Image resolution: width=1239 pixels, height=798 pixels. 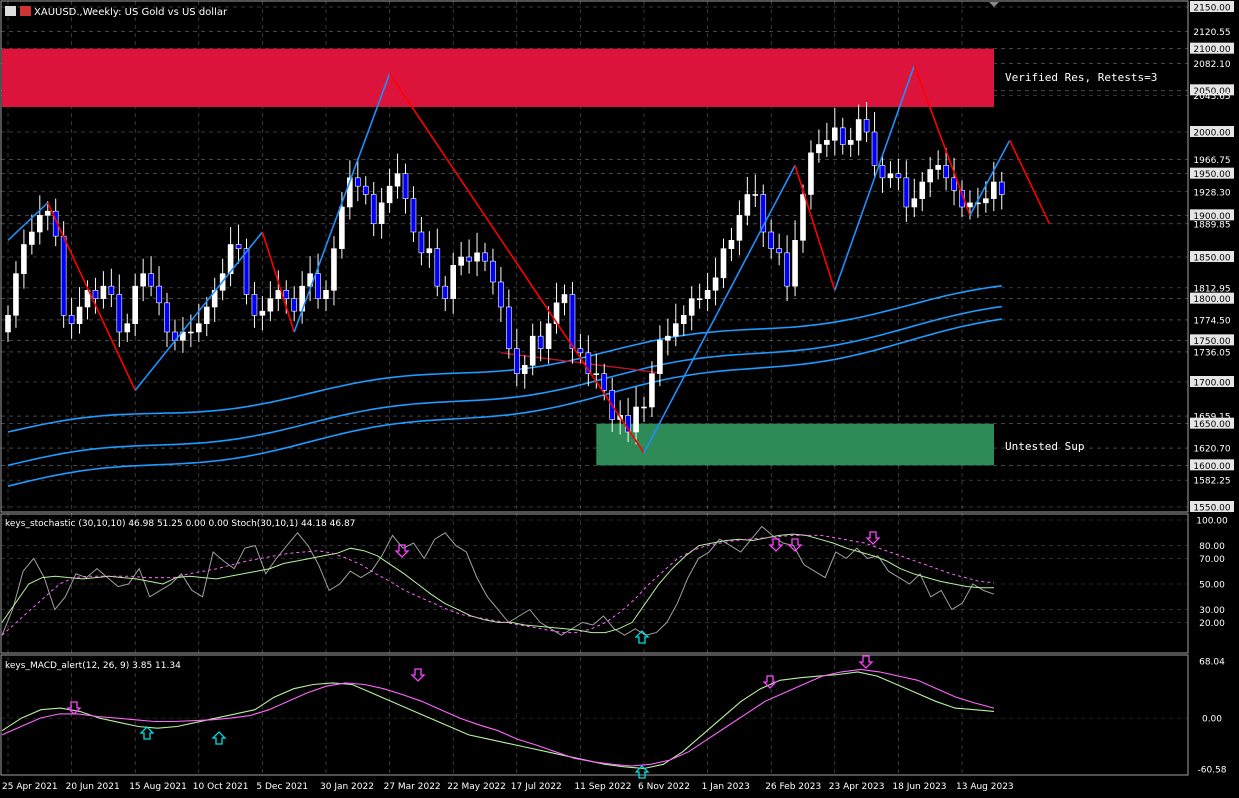 I want to click on date-tick-label: 6 Nov 2022, so click(x=664, y=787).